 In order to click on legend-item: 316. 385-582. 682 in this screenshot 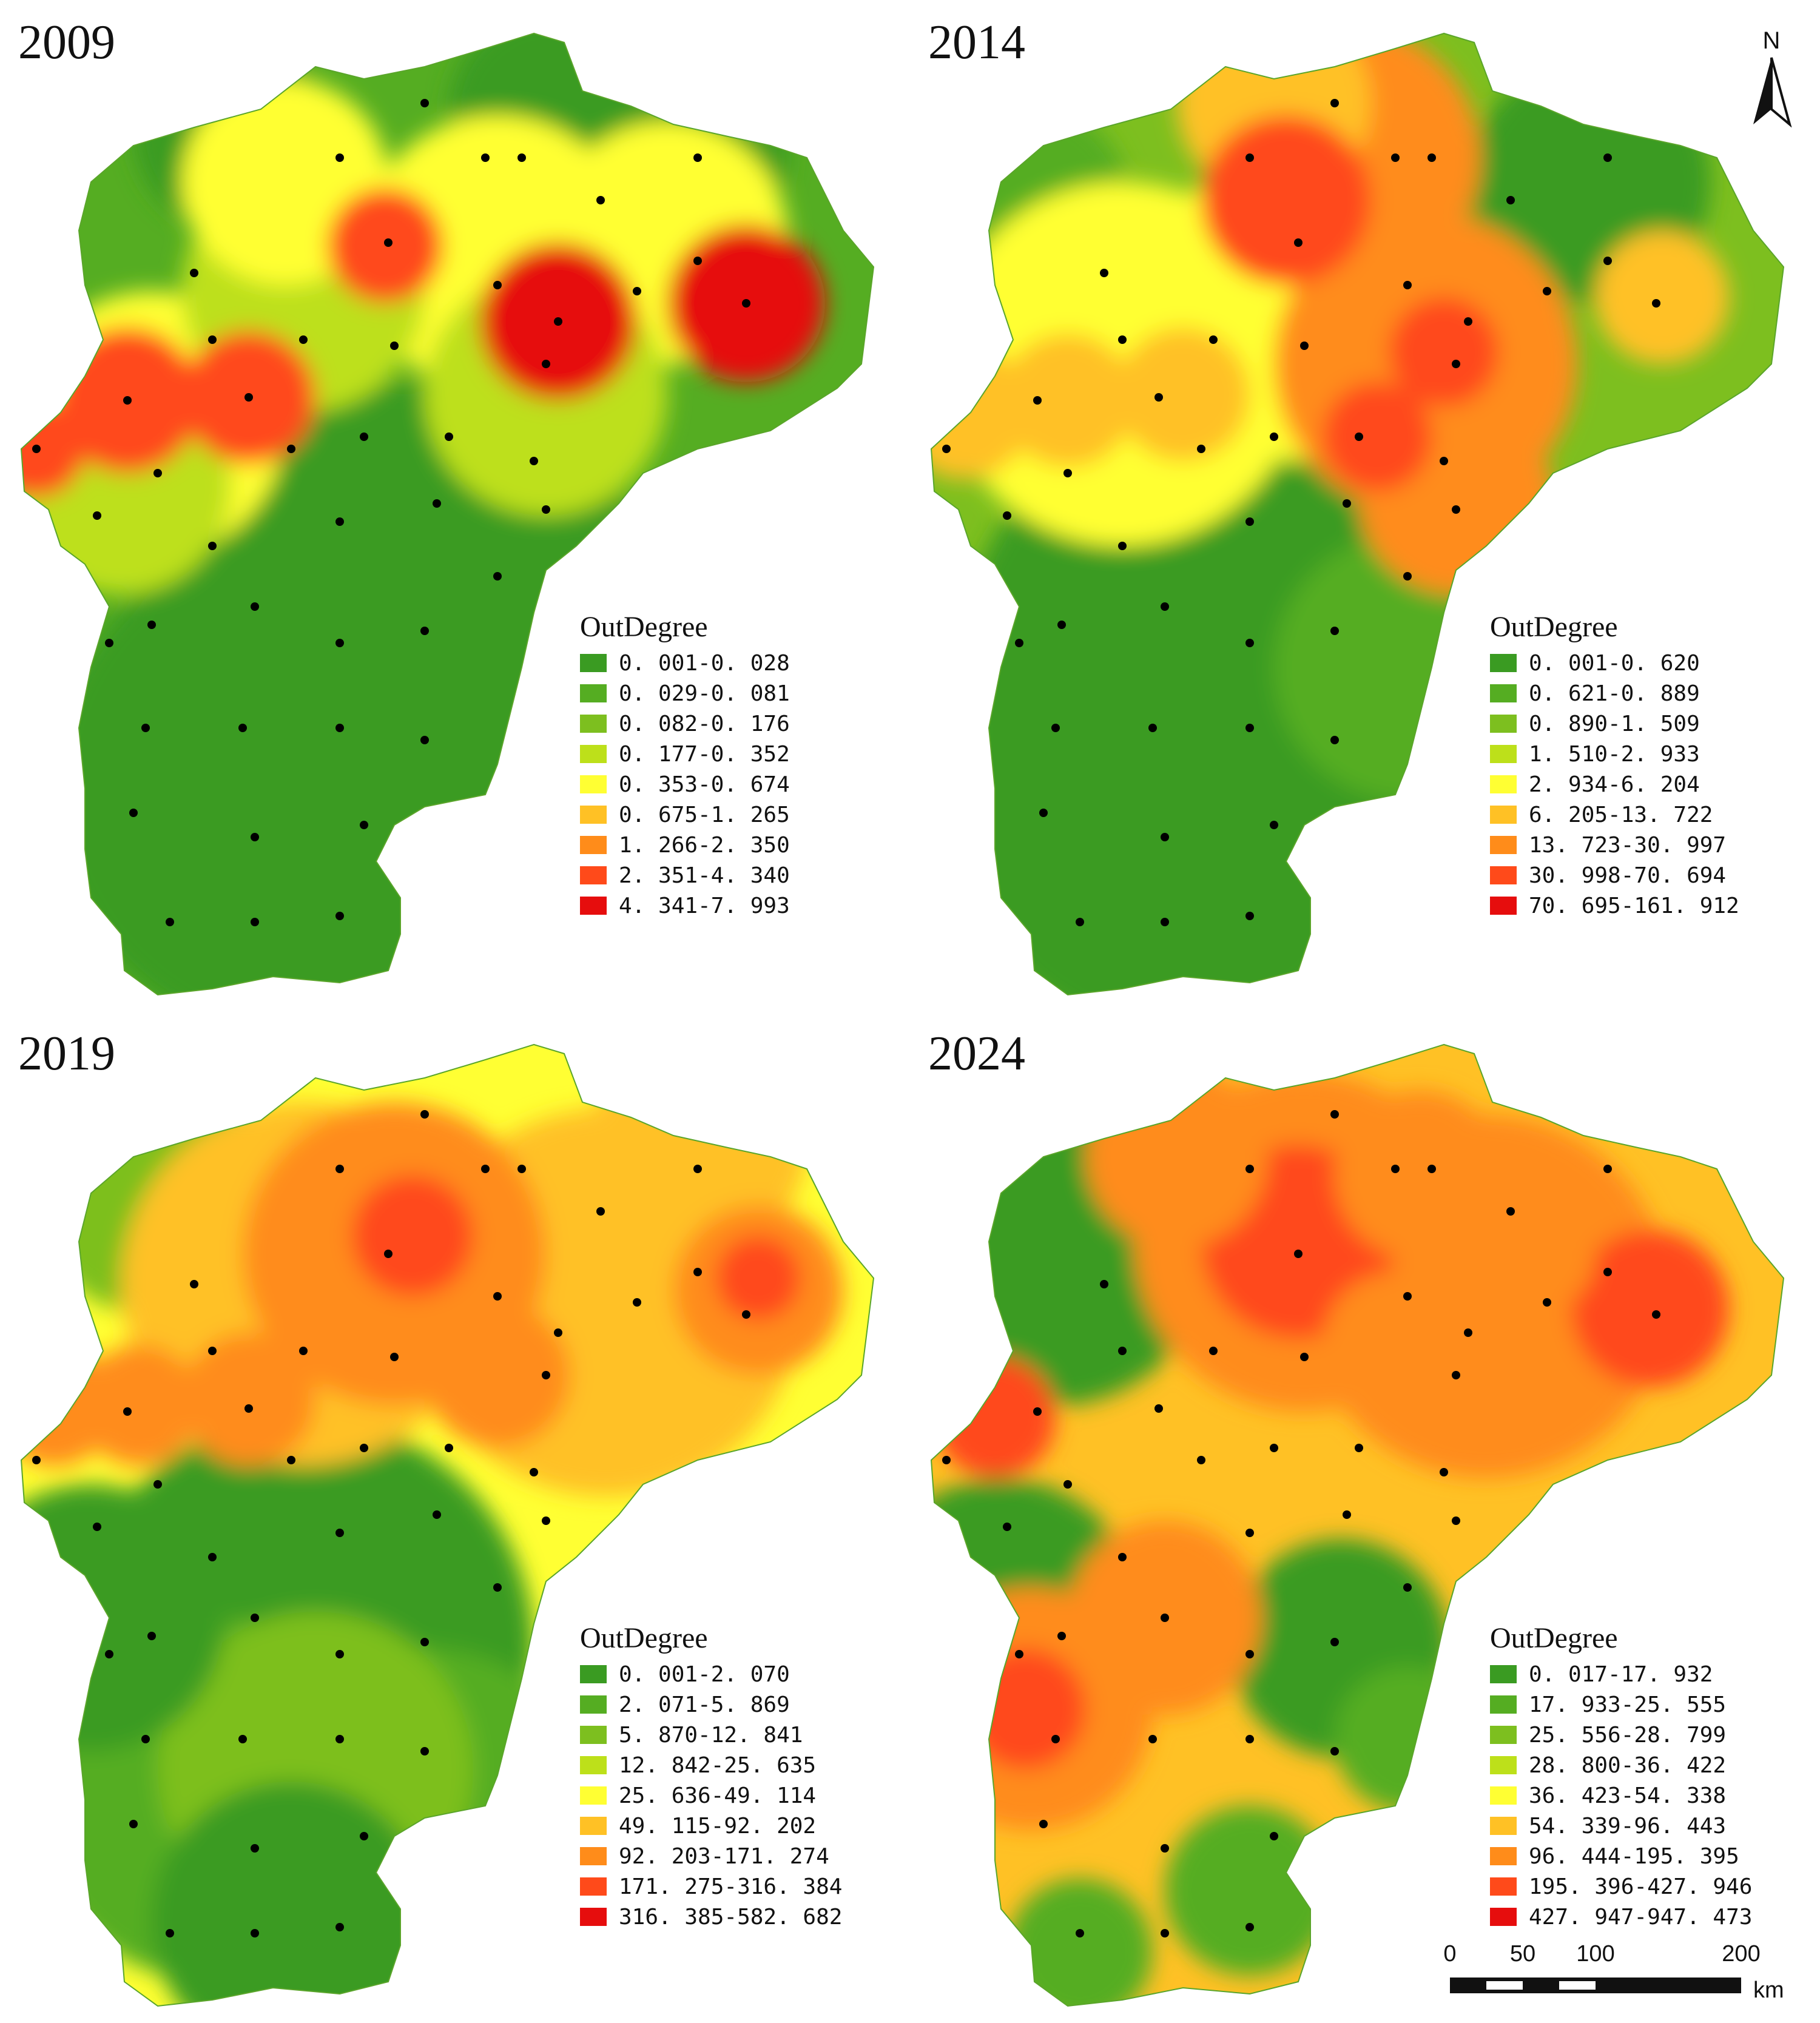, I will do `click(711, 1917)`.